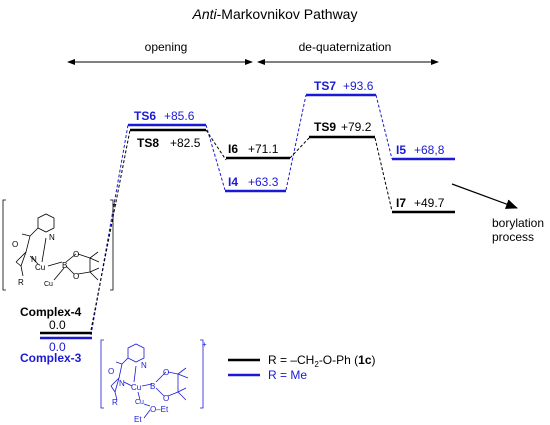 Image resolution: width=550 pixels, height=425 pixels. What do you see at coordinates (322, 361) in the screenshot?
I see `legend-black-text: R = –CH2-O-Ph (1c)` at bounding box center [322, 361].